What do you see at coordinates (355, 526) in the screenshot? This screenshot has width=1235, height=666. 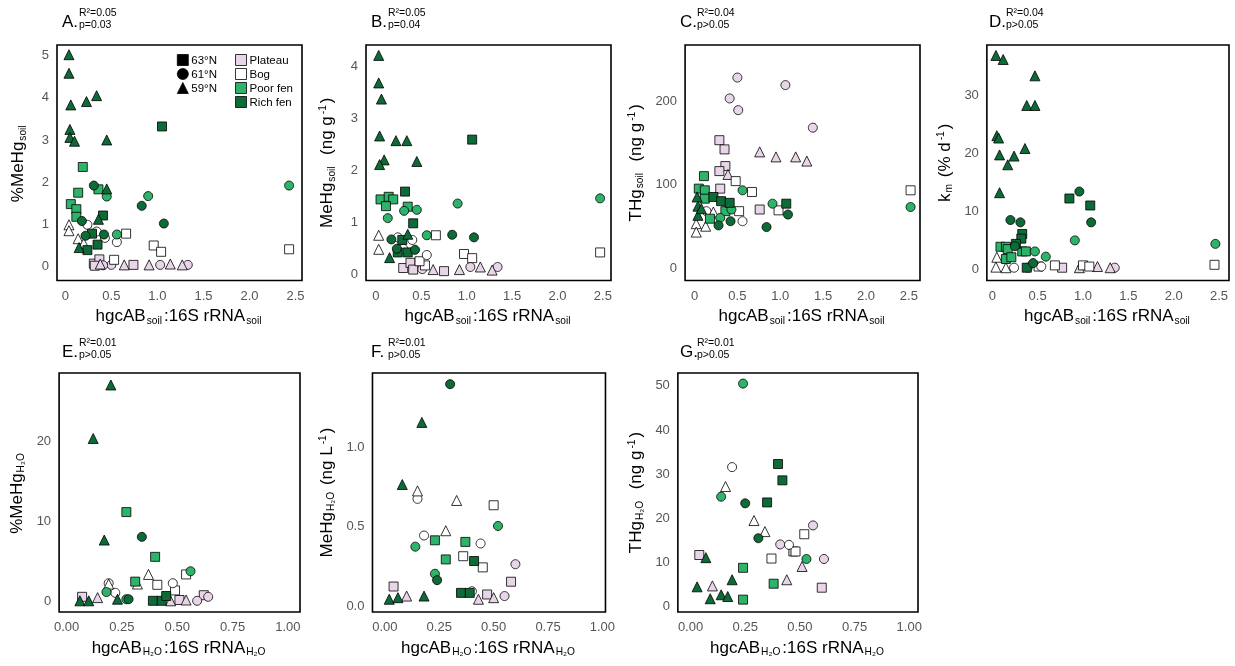 I see `y-tick-label: 0.5` at bounding box center [355, 526].